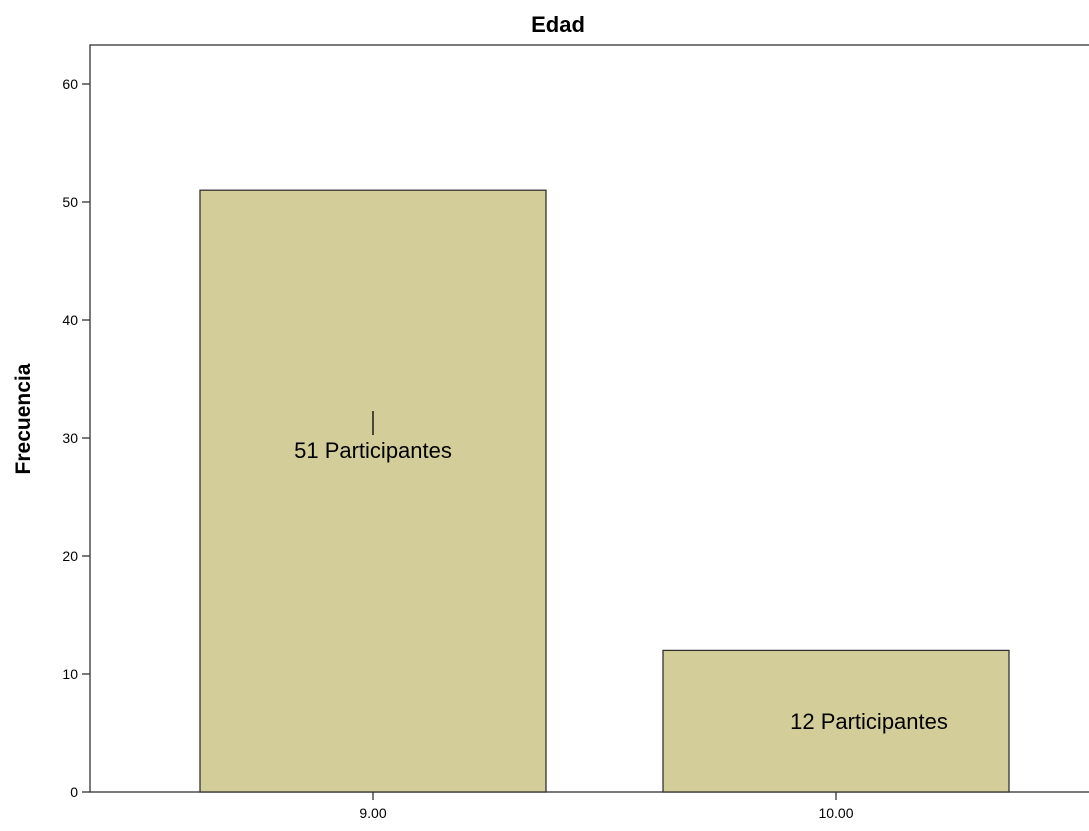  I want to click on y-tick-label-40: 40, so click(70, 320).